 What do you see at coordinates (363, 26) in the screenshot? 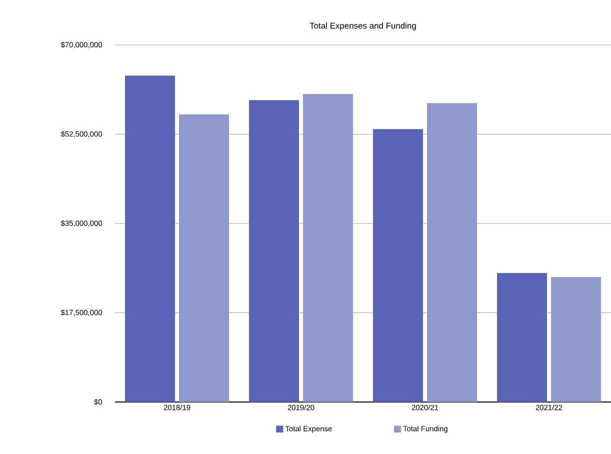
I see `chart-title: Total Expenses and Funding` at bounding box center [363, 26].